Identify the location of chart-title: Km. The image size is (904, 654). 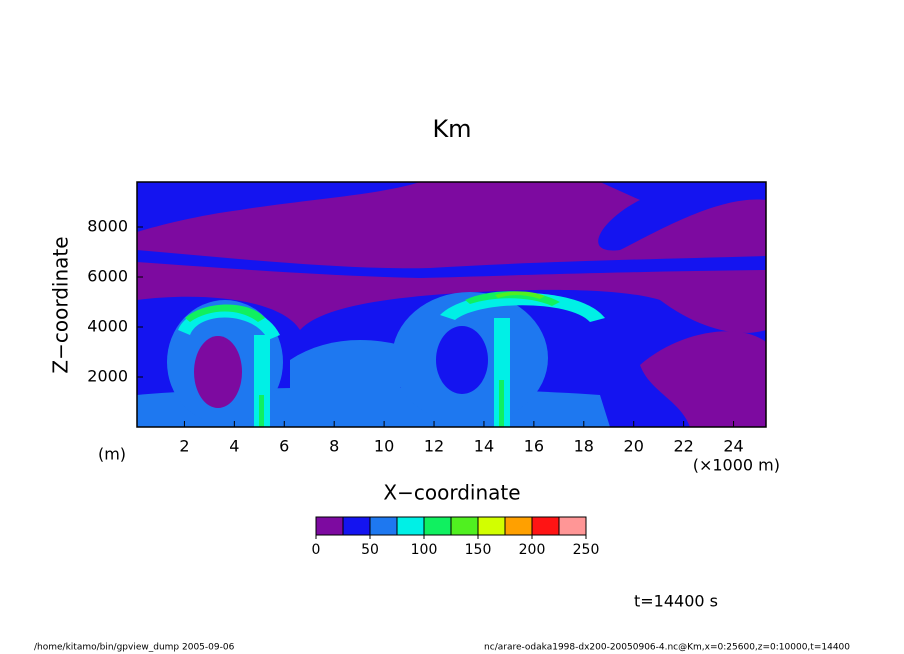
(451, 129).